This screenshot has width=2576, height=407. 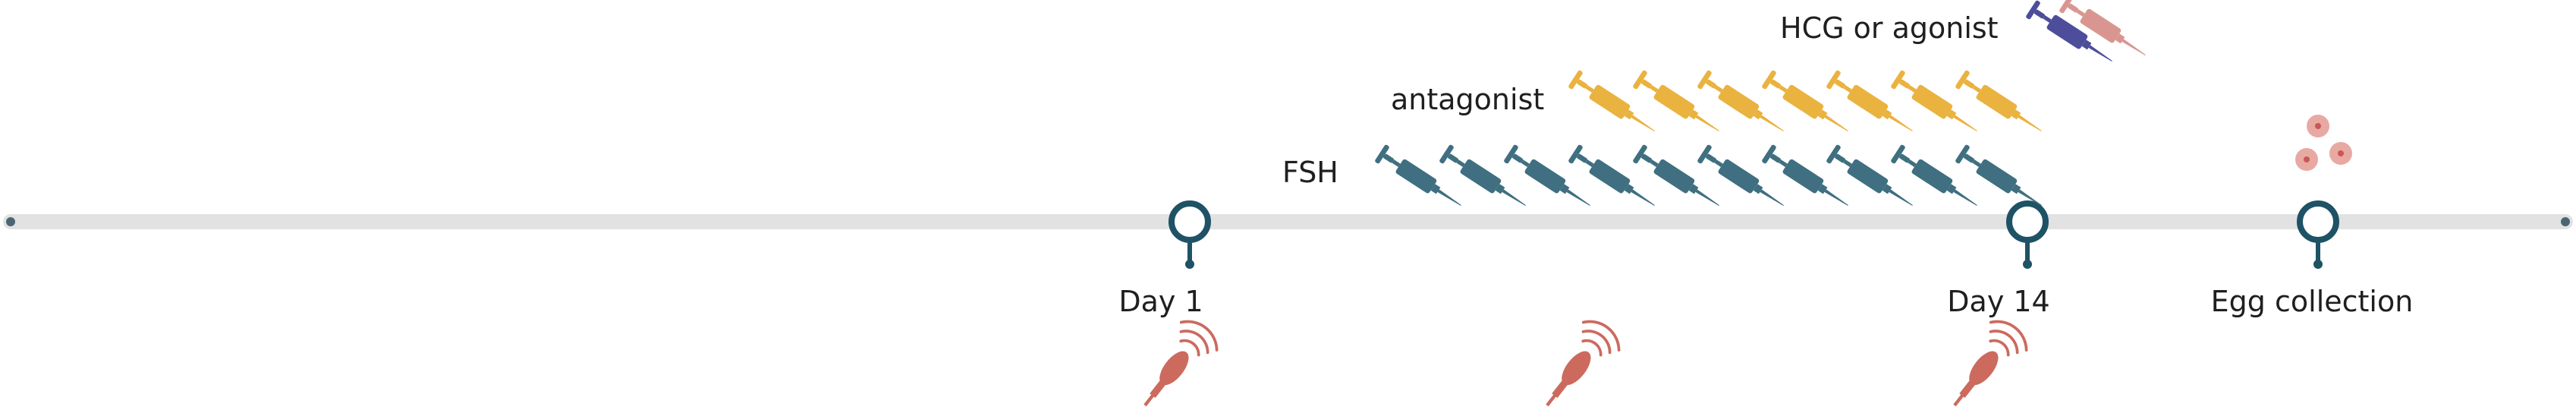 What do you see at coordinates (2318, 237) in the screenshot?
I see `egg-collection-marker` at bounding box center [2318, 237].